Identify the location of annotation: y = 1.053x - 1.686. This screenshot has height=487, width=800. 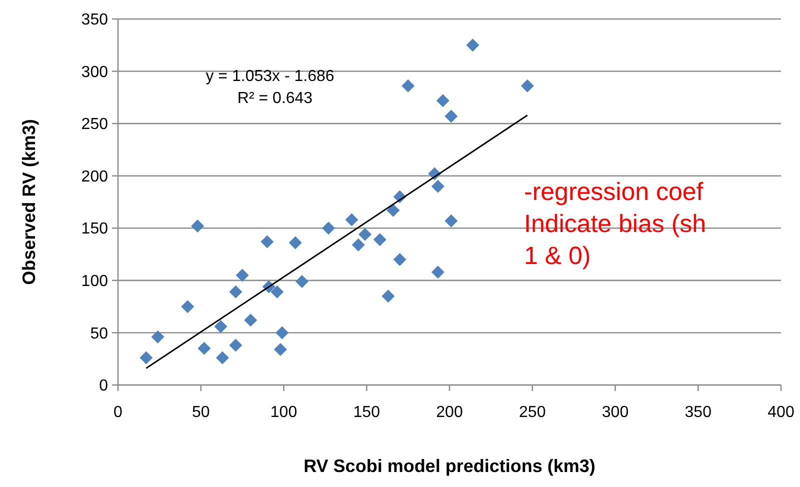
(270, 76).